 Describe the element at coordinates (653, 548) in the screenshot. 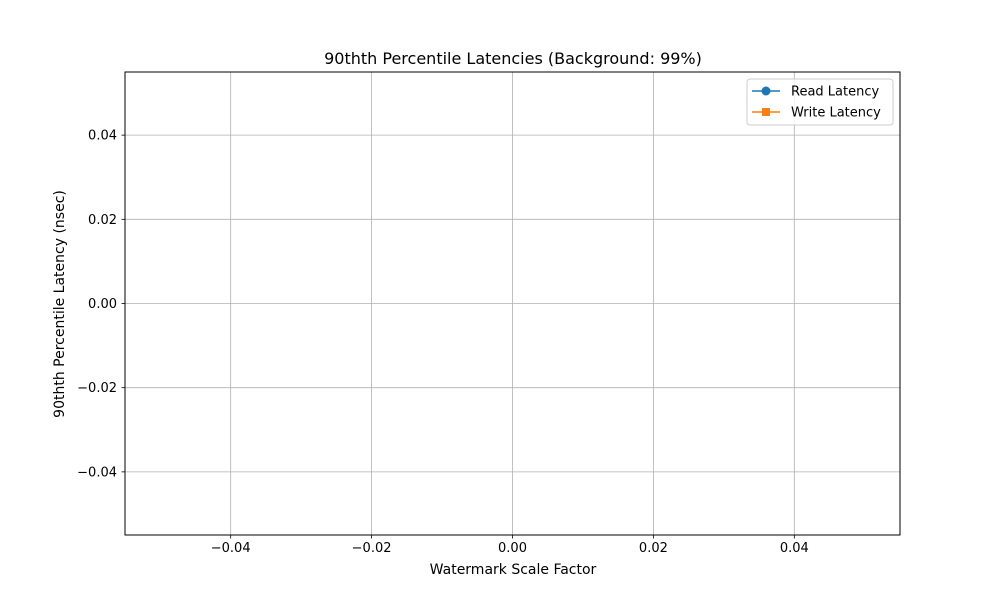

I see `x-tick-label: 0.02` at that location.